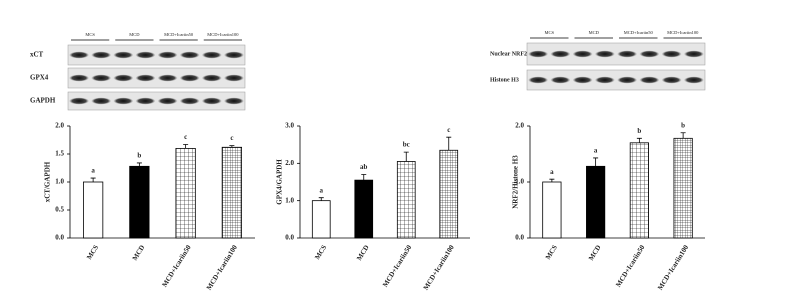  I want to click on significance-letter: bc, so click(406, 145).